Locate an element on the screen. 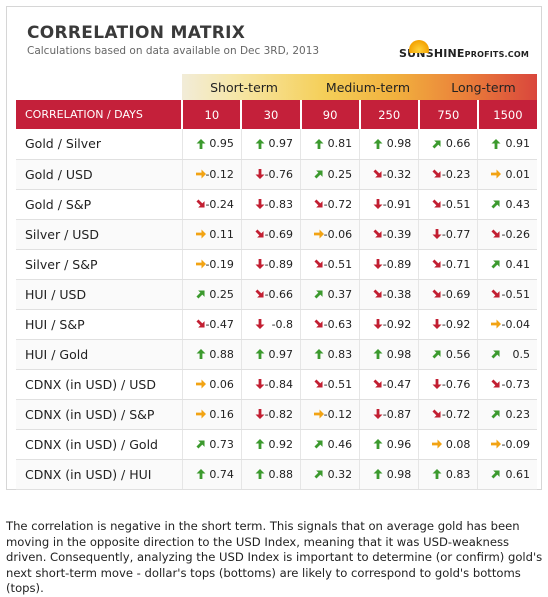 Image resolution: width=548 pixels, height=597 pixels. correlation-value: 0.98 is located at coordinates (399, 474).